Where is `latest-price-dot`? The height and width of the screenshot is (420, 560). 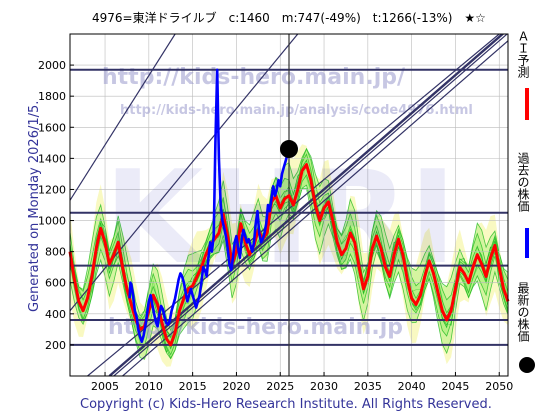 latest-price-dot is located at coordinates (289, 149).